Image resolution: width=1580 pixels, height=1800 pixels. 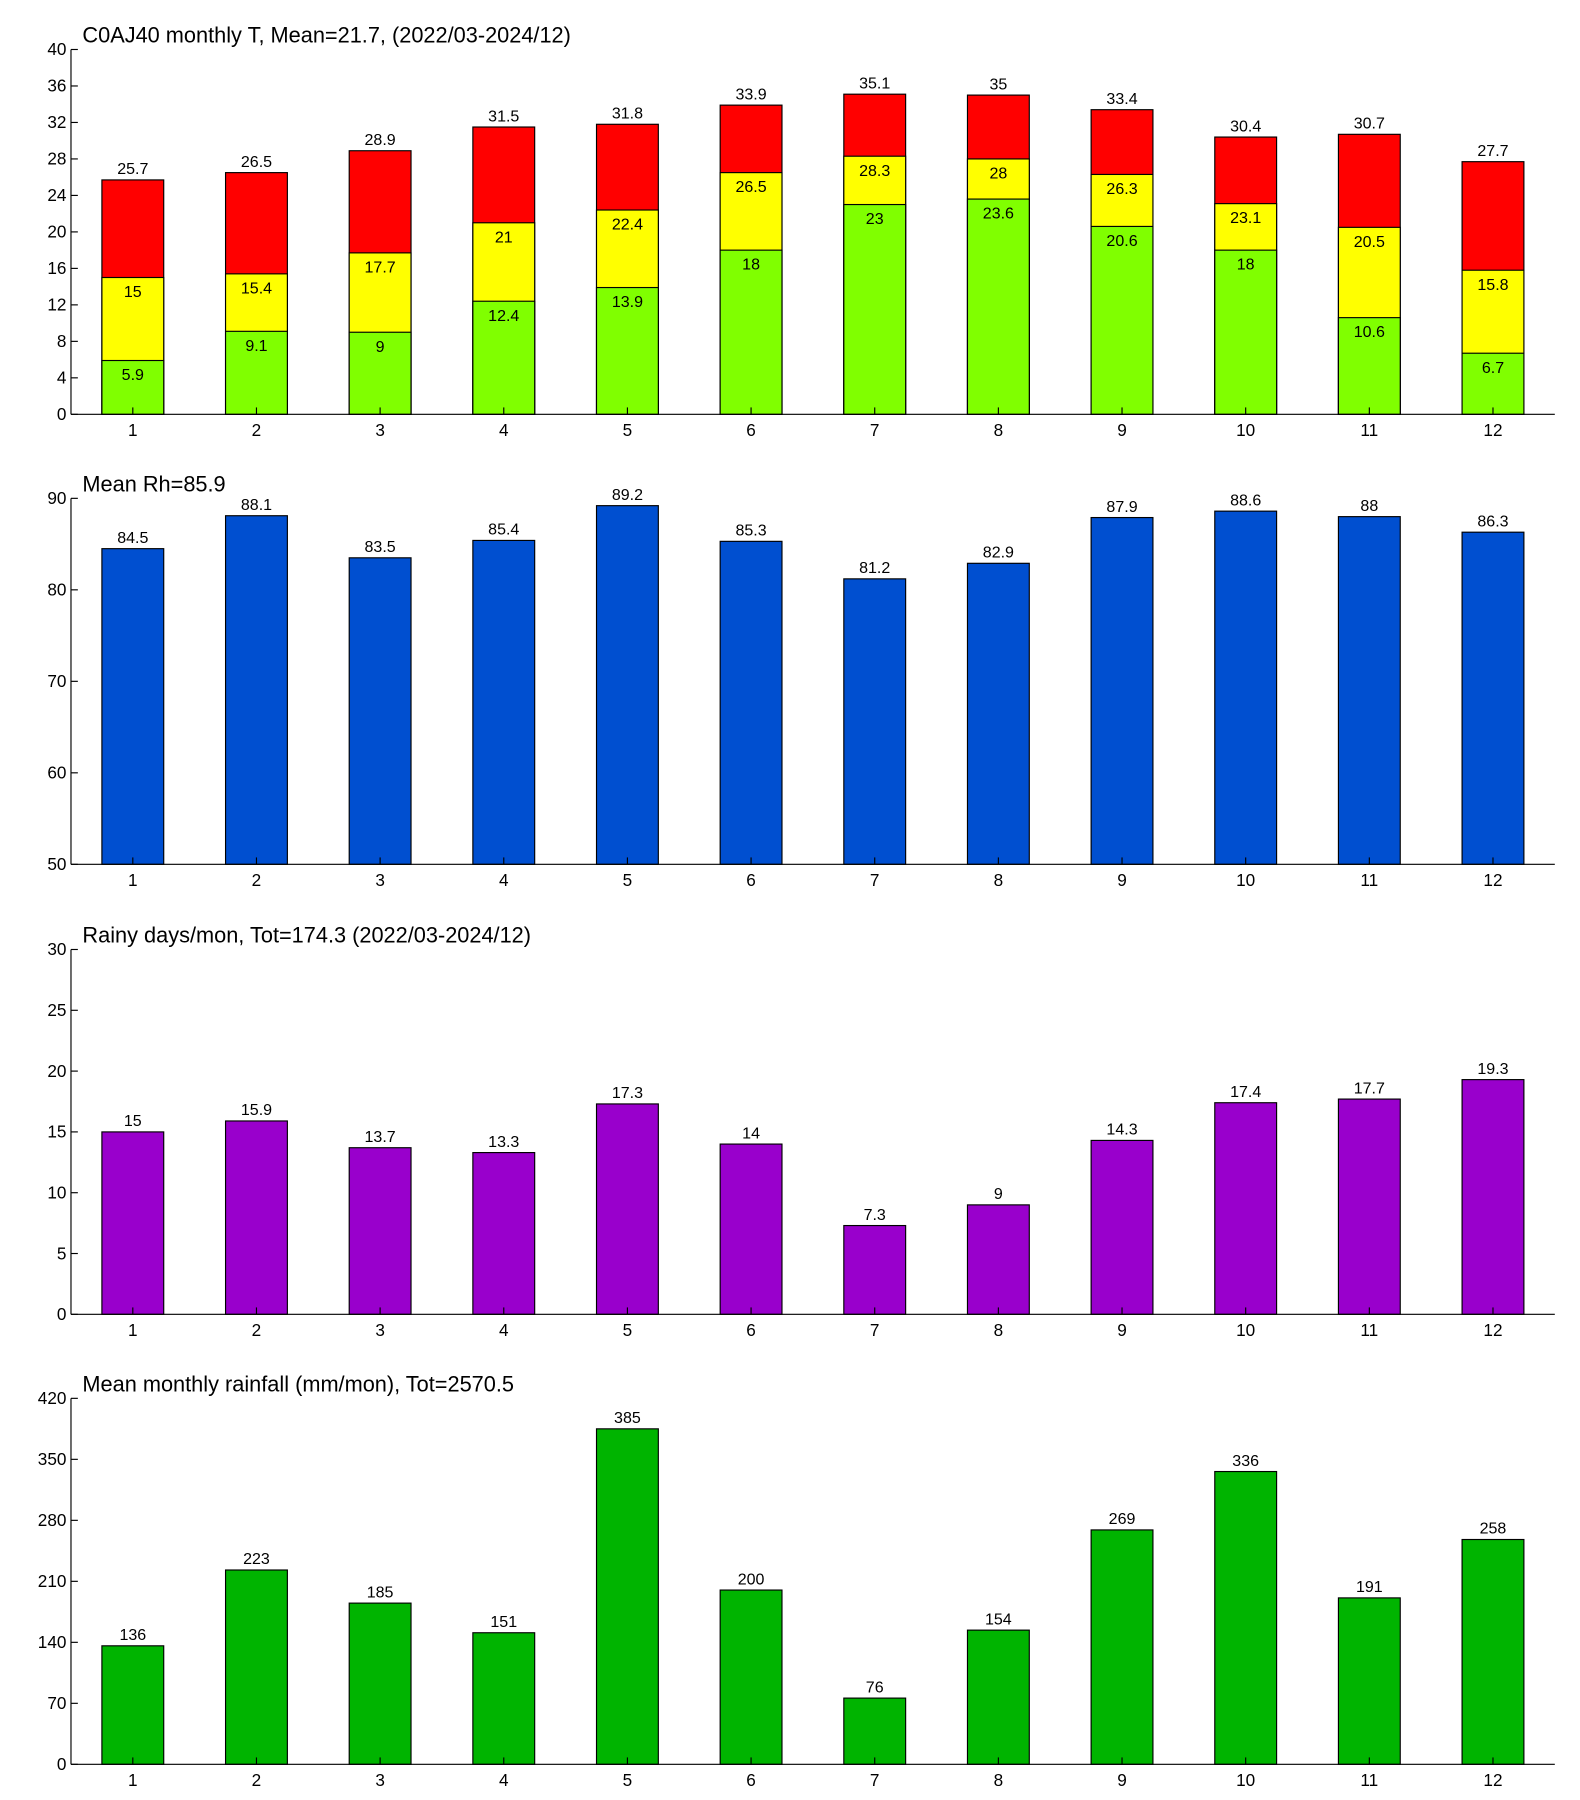 What do you see at coordinates (1369, 332) in the screenshot?
I see `value-label: 10.6` at bounding box center [1369, 332].